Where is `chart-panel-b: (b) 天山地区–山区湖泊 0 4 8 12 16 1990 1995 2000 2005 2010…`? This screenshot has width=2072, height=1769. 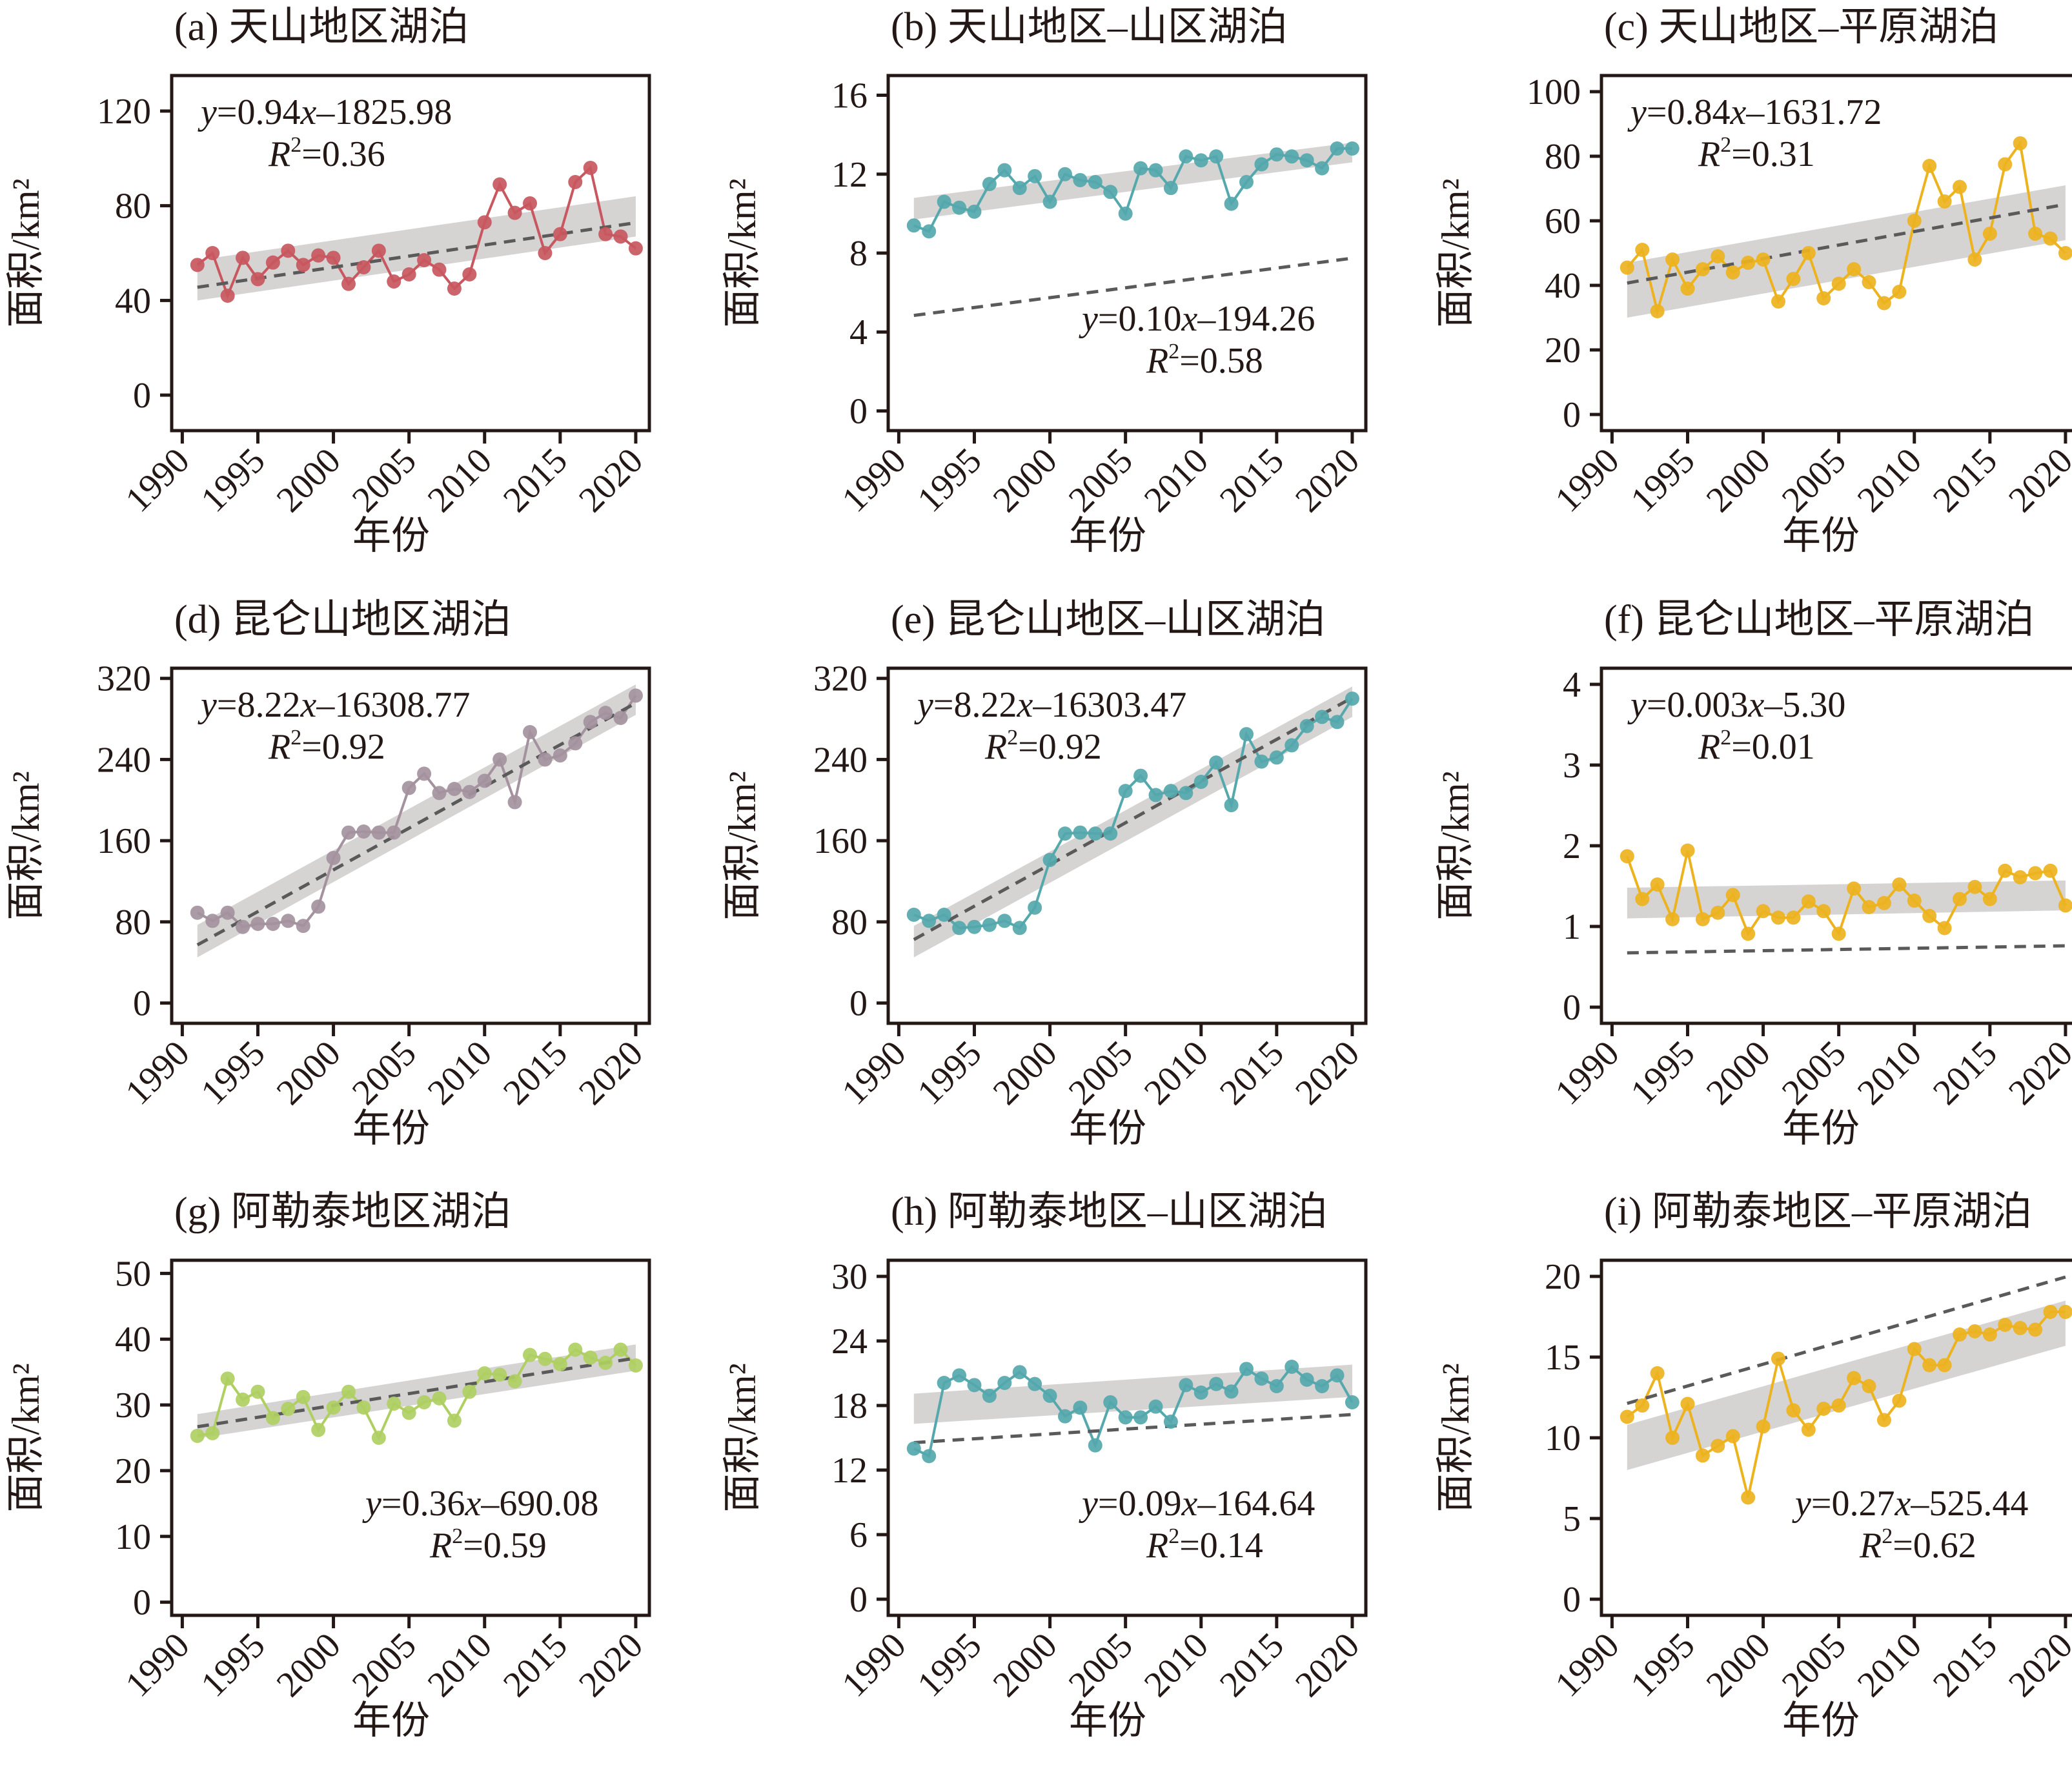 chart-panel-b: (b) 天山地区–山区湖泊 0 4 8 12 16 1990 1995 2000 2005 2010… is located at coordinates (1061, 292).